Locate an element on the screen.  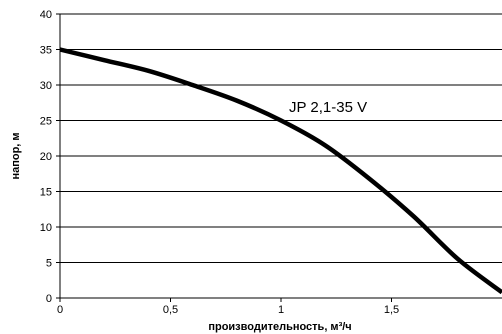
x-tick-label: 1,5 is located at coordinates (391, 310).